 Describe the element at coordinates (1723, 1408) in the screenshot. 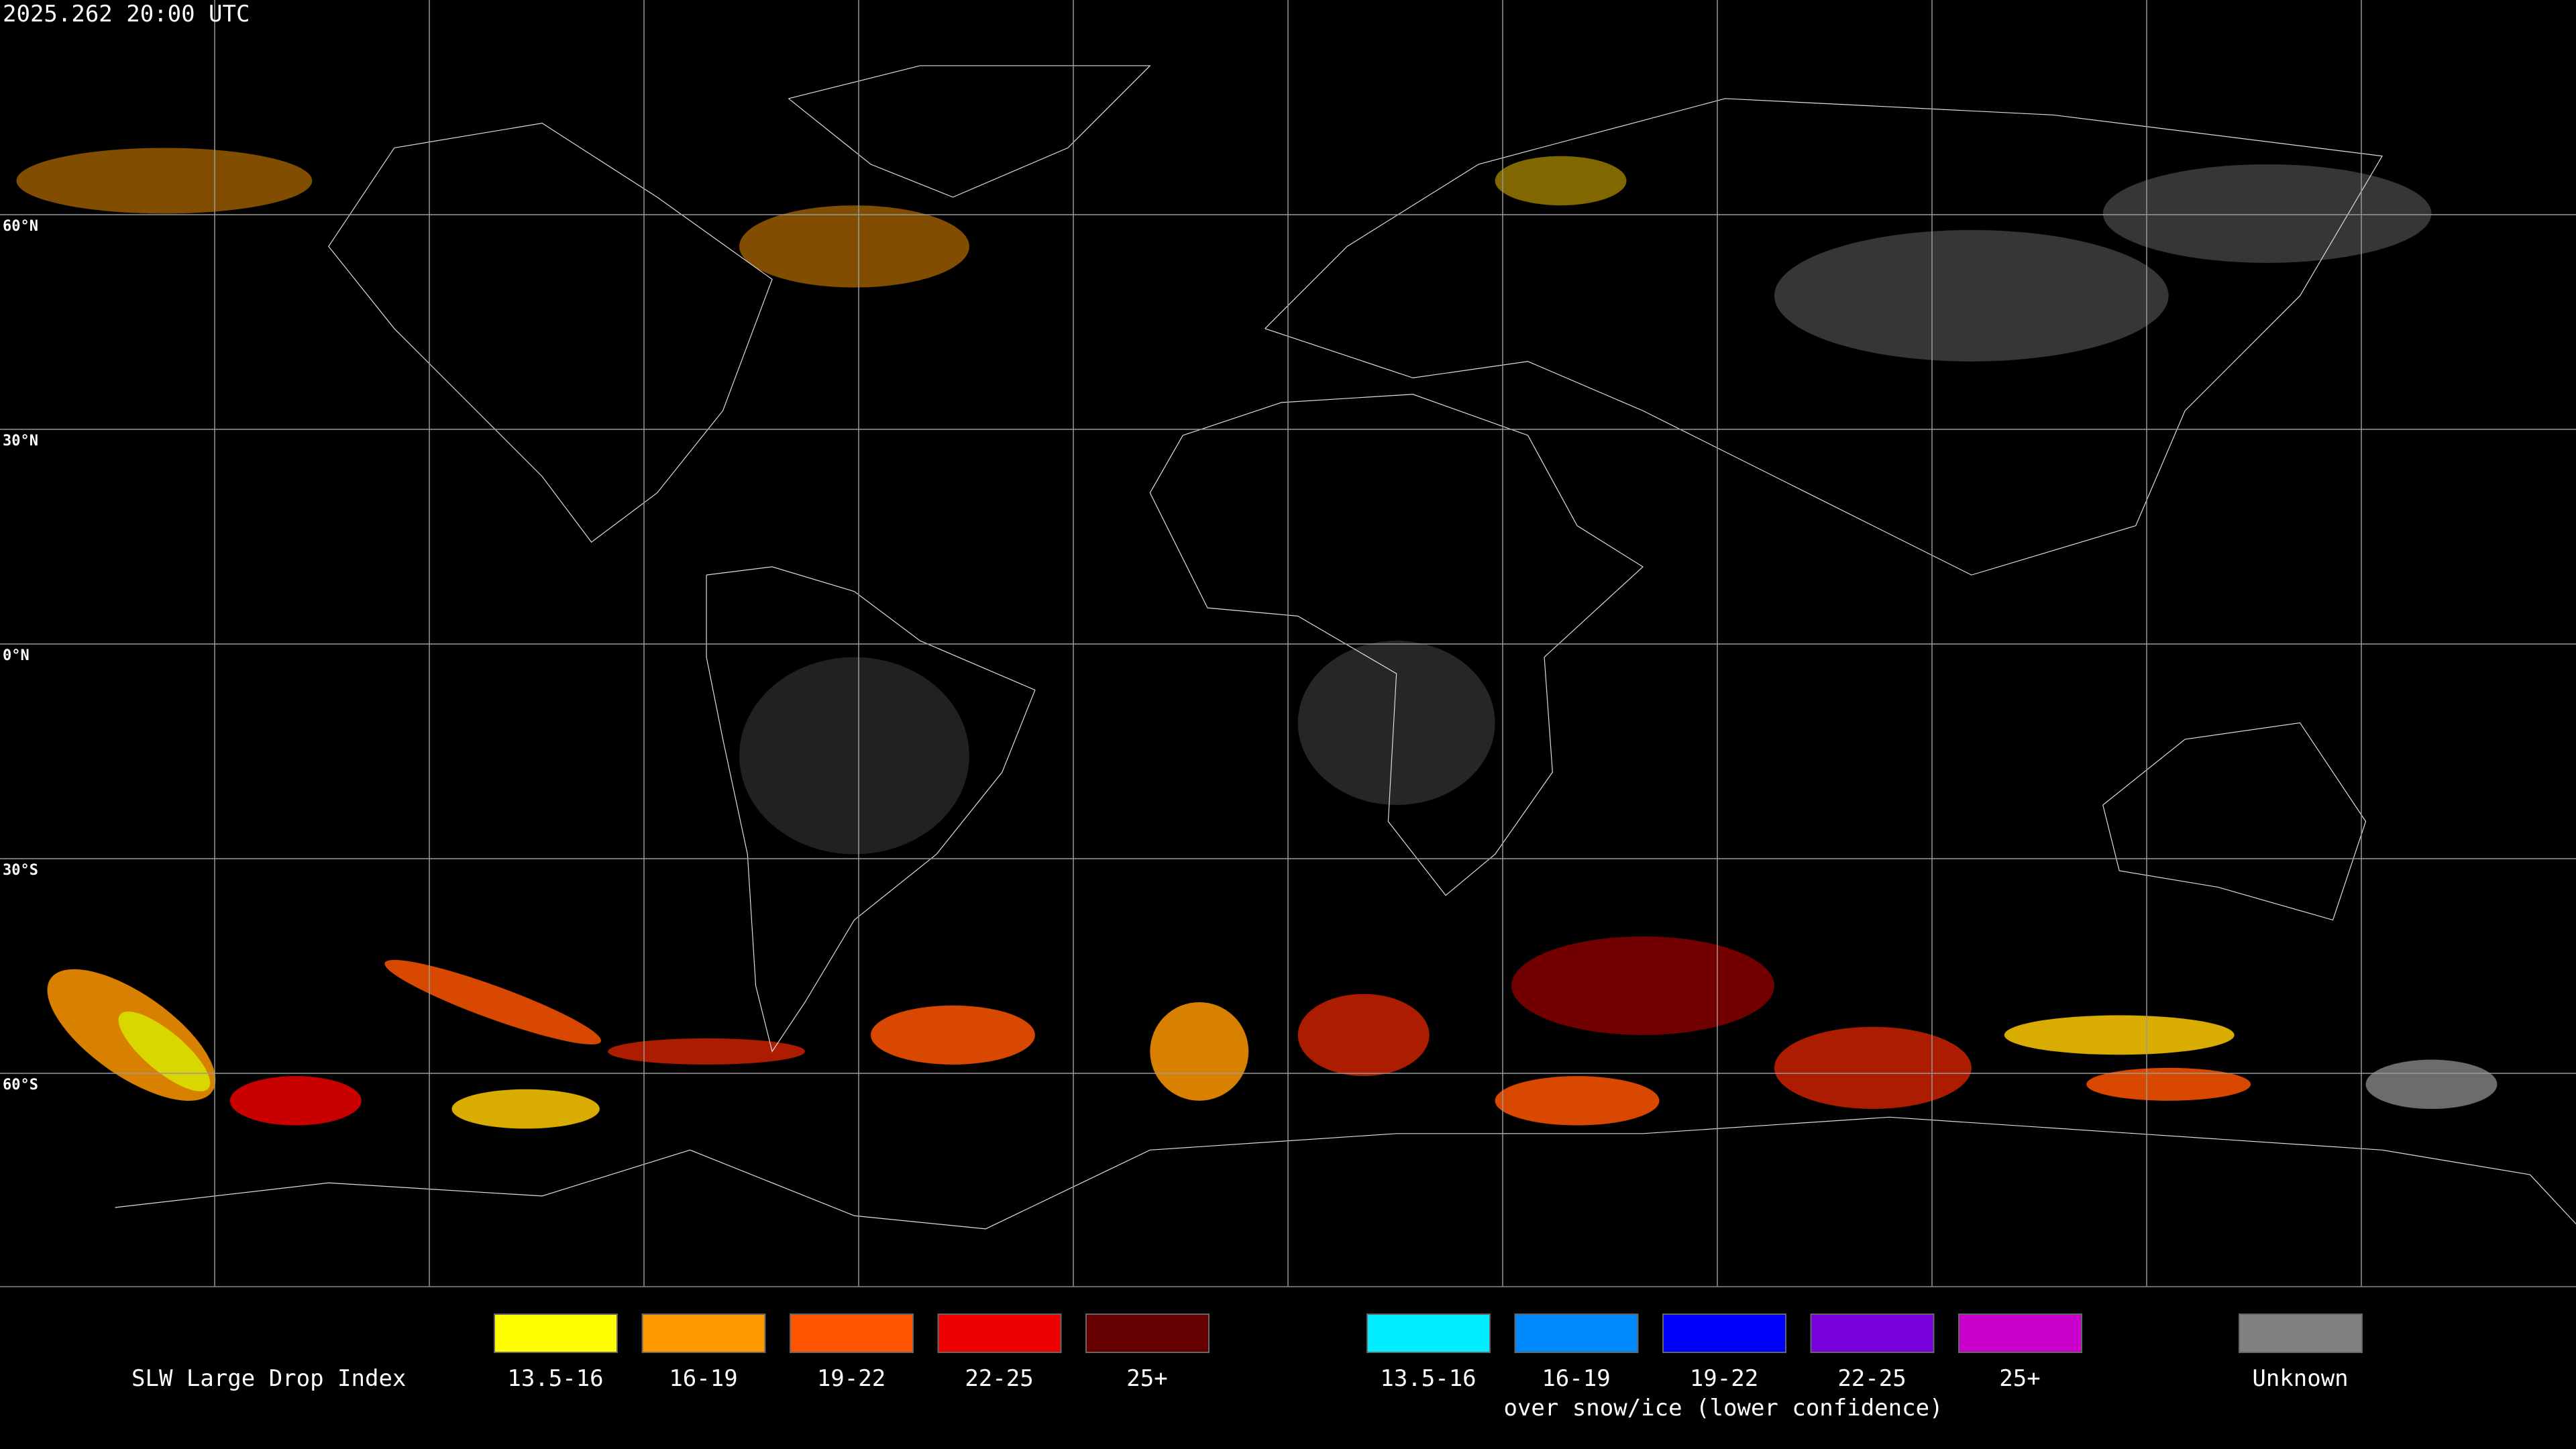

I see `legend-caption: over snow/ice (lower confidence)` at that location.